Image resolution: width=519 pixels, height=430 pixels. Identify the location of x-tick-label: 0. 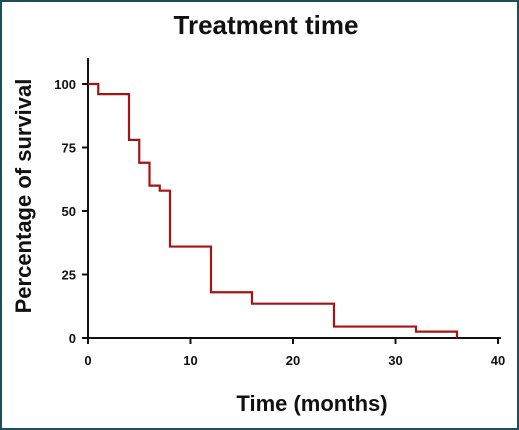
(87, 360).